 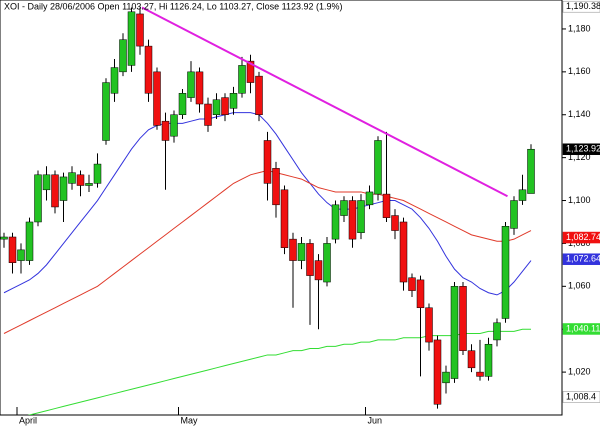 I want to click on price-label: 1,040.11, so click(x=583, y=328).